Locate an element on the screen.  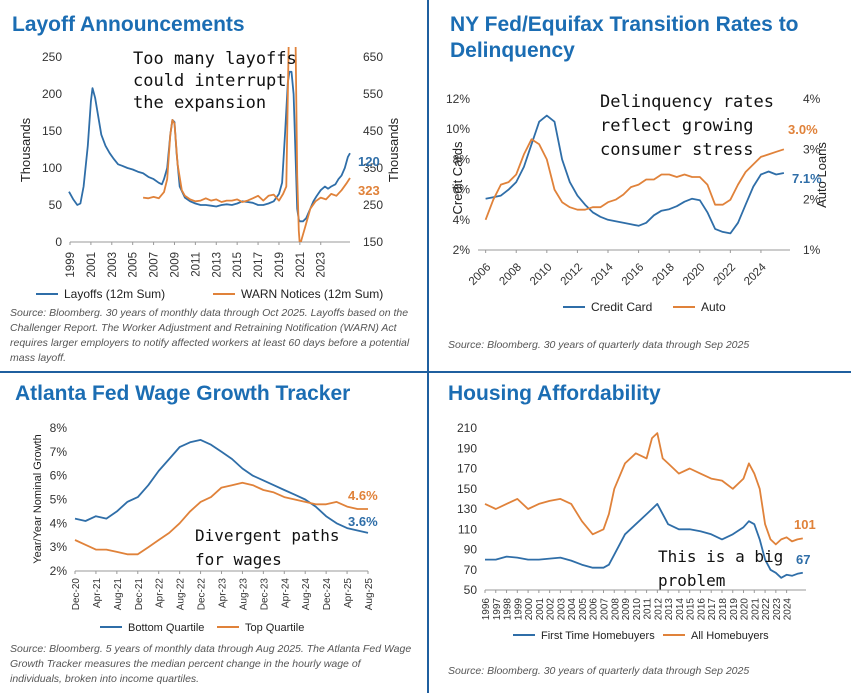
annotation-text: Delinquency rates is located at coordinates (687, 102).